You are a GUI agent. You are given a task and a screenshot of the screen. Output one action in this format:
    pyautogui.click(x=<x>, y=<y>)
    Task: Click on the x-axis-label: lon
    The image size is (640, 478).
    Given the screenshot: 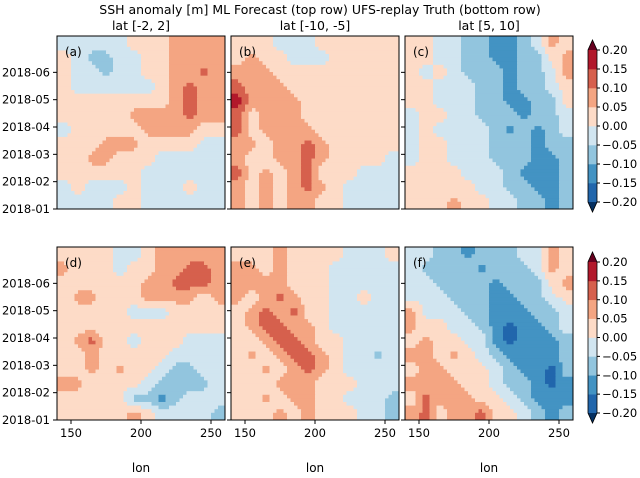 What is the action you would take?
    pyautogui.click(x=141, y=468)
    